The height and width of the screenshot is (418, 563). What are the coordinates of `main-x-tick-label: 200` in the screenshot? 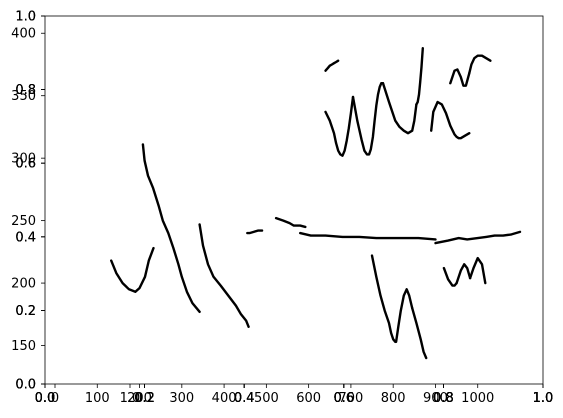 It's located at (139, 398).